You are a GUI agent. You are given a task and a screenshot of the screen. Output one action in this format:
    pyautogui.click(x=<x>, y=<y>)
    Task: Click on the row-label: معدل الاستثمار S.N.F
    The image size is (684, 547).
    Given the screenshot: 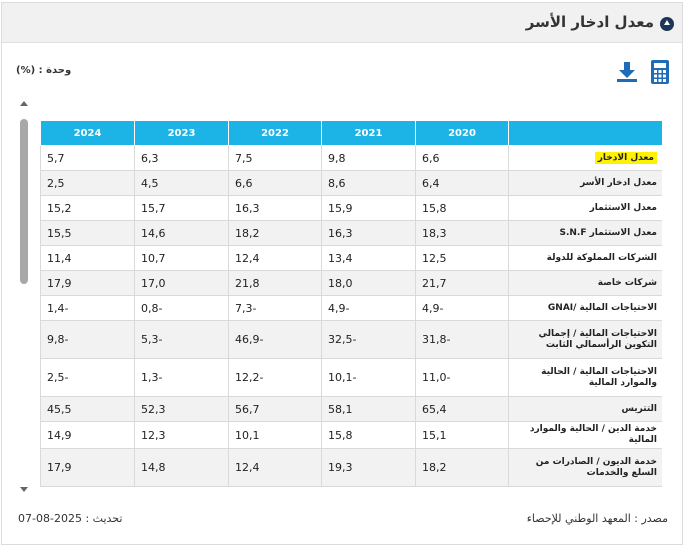 What is the action you would take?
    pyautogui.click(x=585, y=233)
    